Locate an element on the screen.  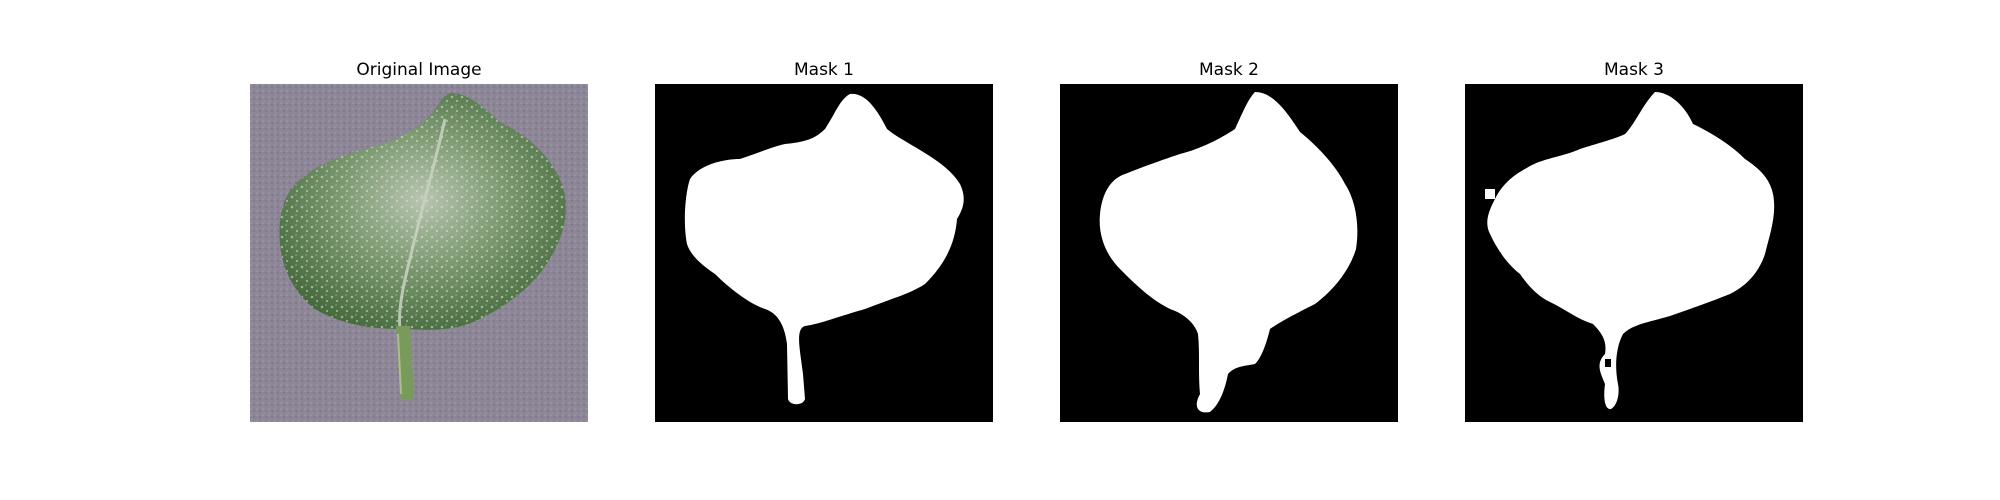
panel-mask-2: Mask 2 is located at coordinates (1229, 243).